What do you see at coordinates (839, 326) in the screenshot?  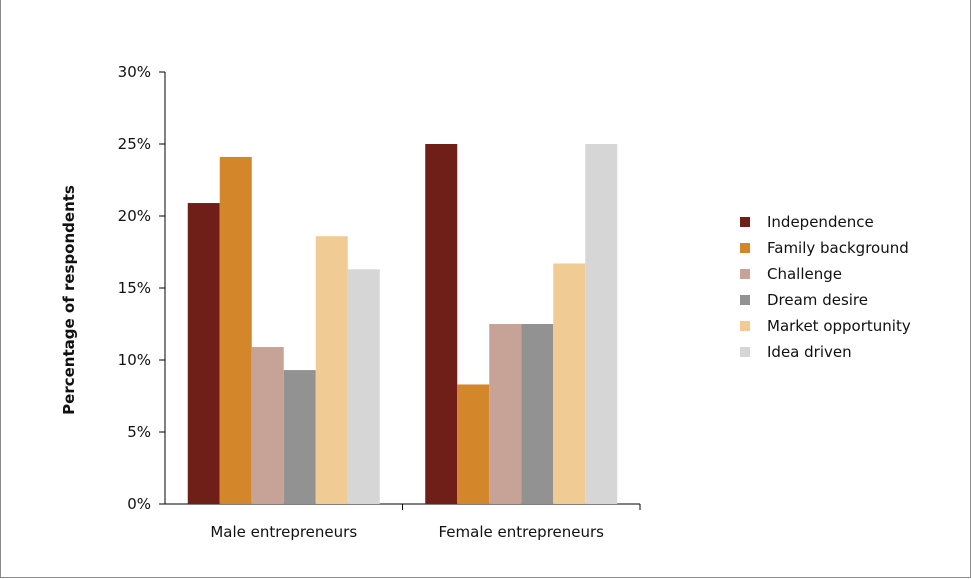 I see `legend-label: Market opportunity` at bounding box center [839, 326].